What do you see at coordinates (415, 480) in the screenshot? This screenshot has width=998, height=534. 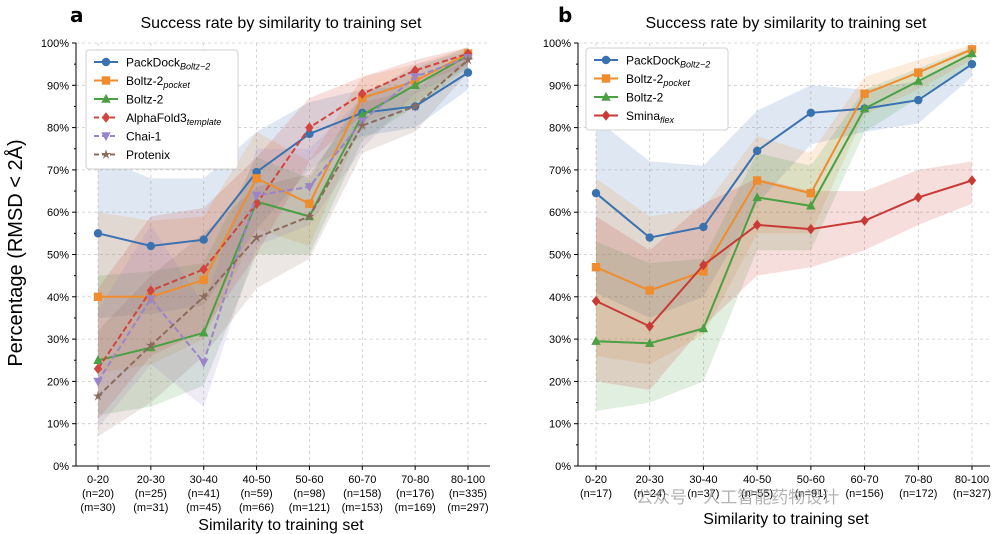 I see `x-tick-label: 70-80` at bounding box center [415, 480].